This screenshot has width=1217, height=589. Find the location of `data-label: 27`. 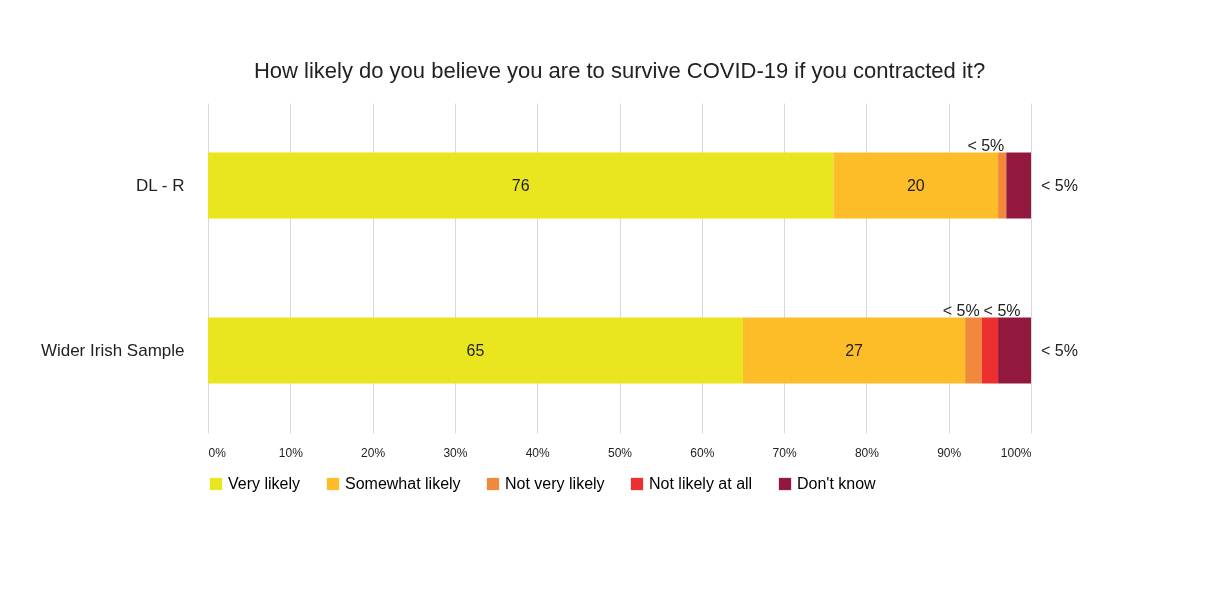

data-label: 27 is located at coordinates (854, 350).